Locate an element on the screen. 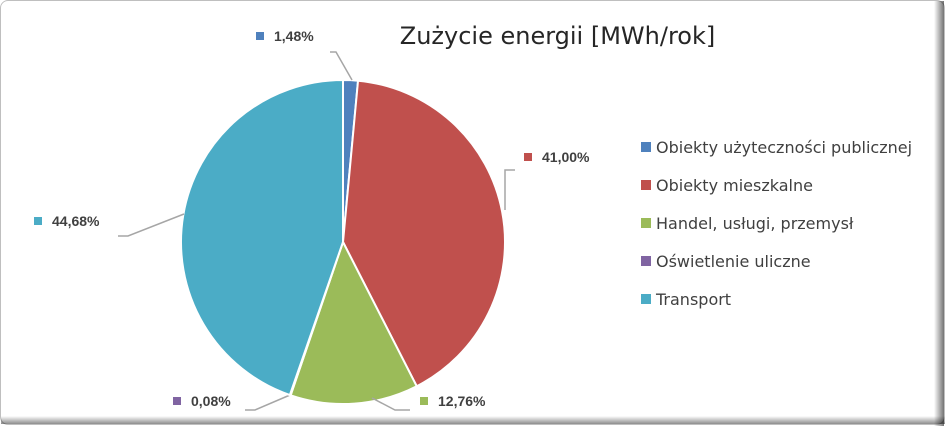 This screenshot has height=426, width=945. legend-label: Transport is located at coordinates (694, 299).